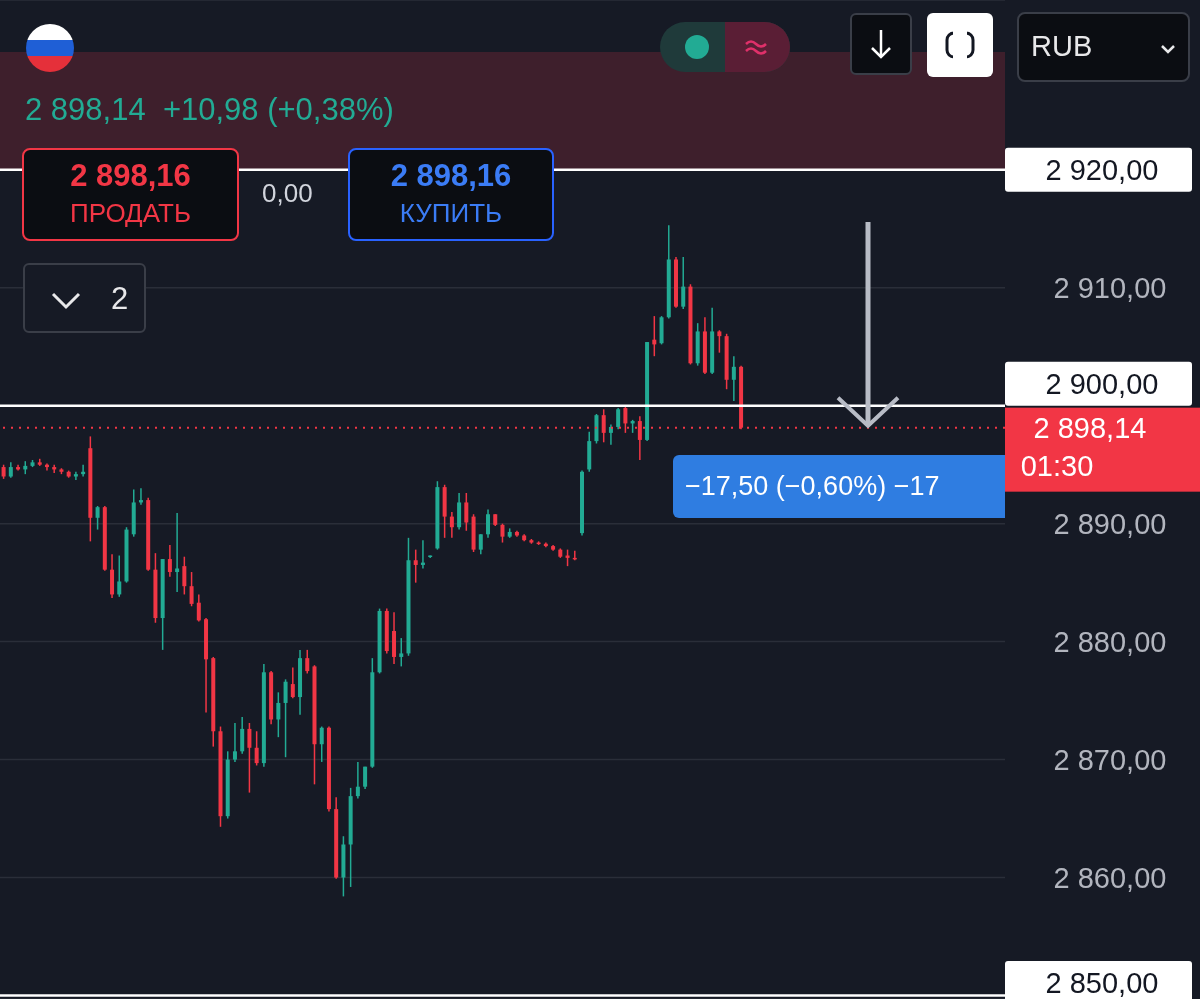  I want to click on y-tick-label: 2 880,00, so click(1110, 641).